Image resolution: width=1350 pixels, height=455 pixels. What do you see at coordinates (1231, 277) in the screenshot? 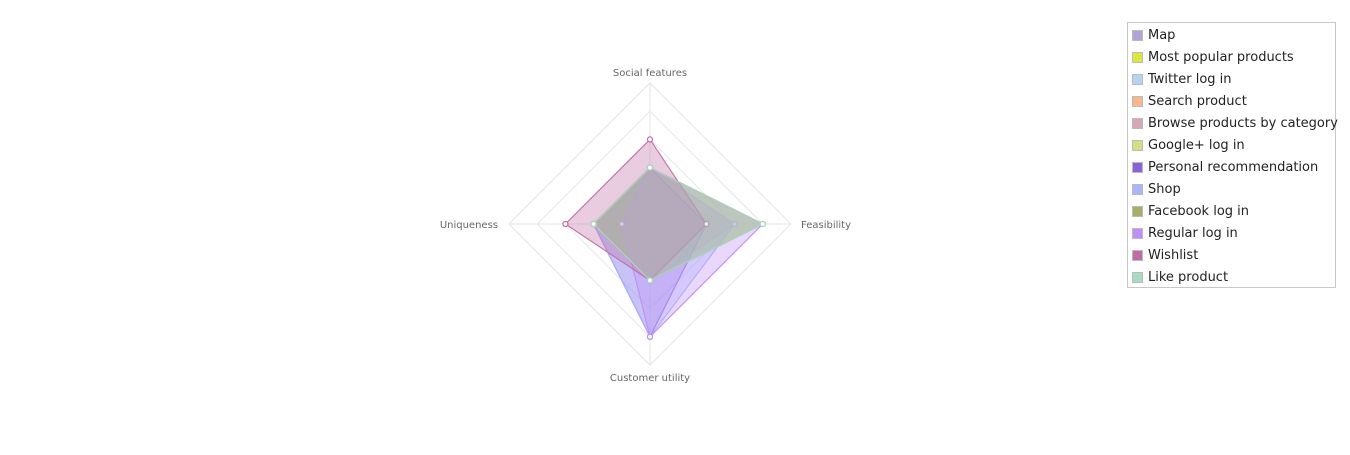
I see `legend-item: Like product` at bounding box center [1231, 277].